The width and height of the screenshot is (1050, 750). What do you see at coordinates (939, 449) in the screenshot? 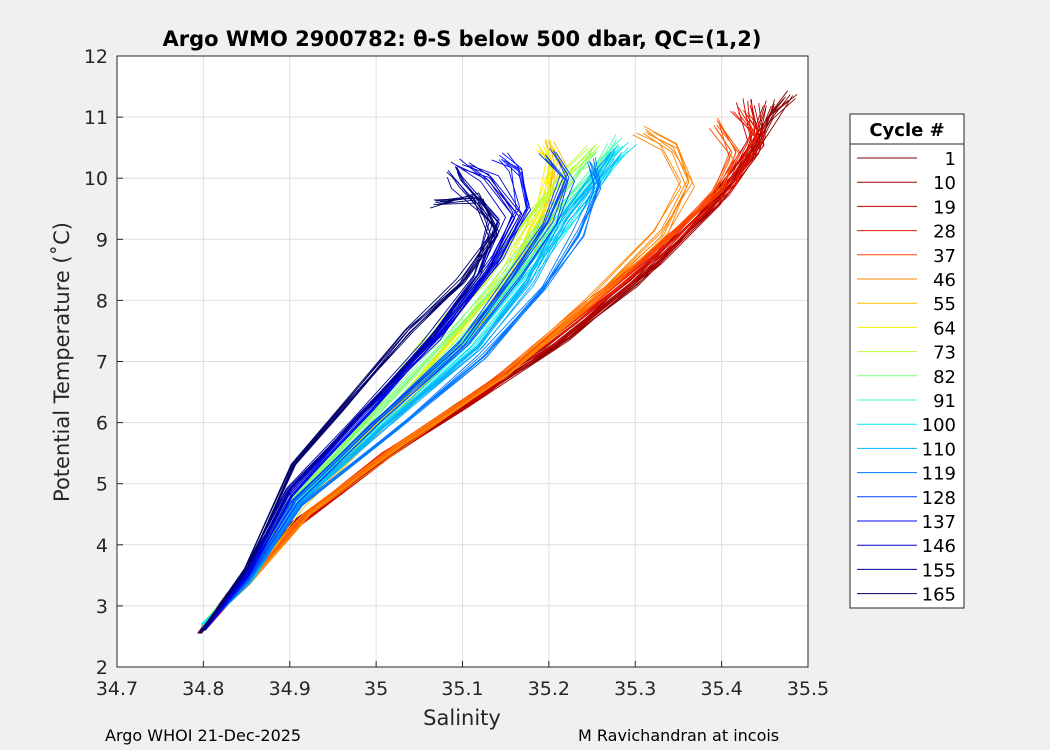
I see `legend-label-110: 110` at bounding box center [939, 449].